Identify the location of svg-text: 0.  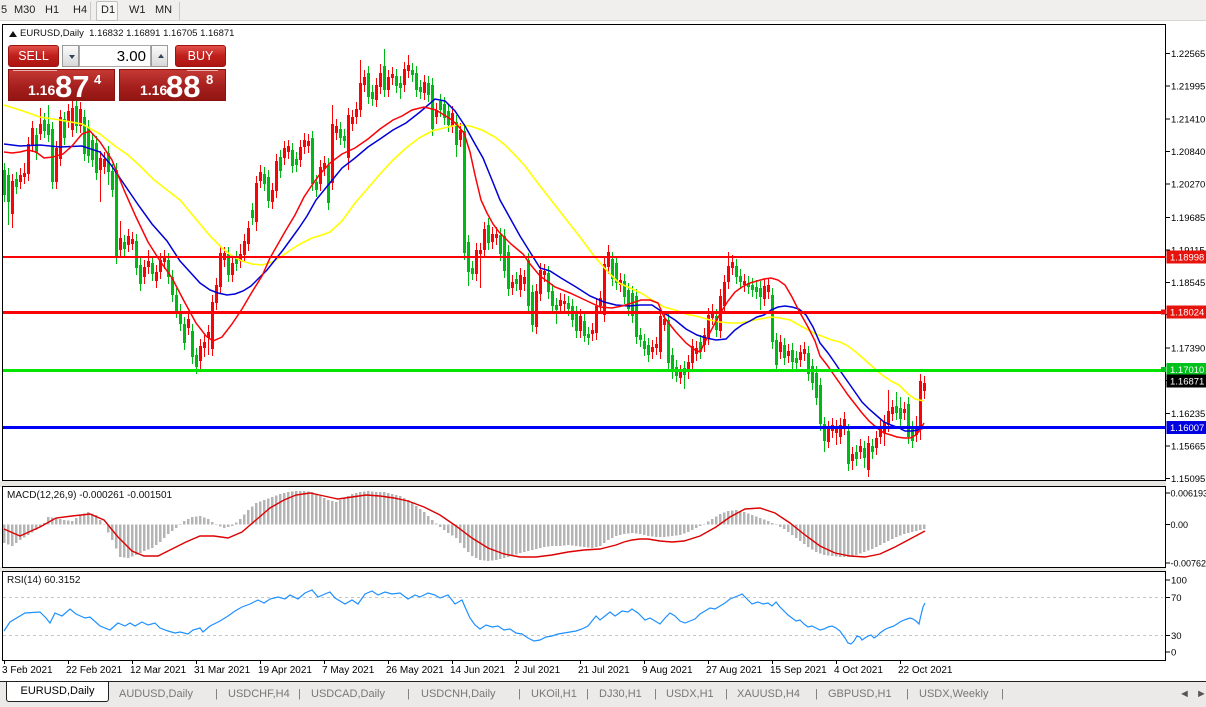
(1173, 653).